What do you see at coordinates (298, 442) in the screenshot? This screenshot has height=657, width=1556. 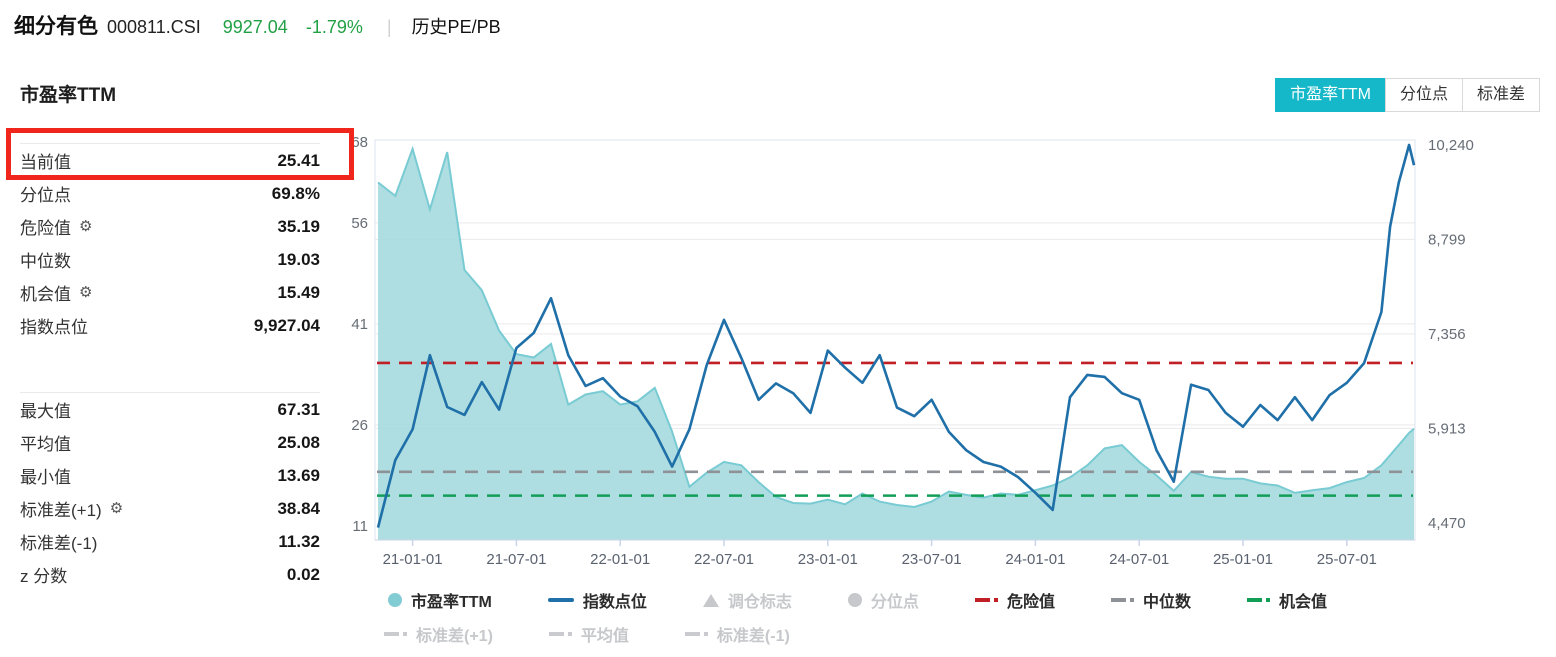 I see `stat-value: 25.08` at bounding box center [298, 442].